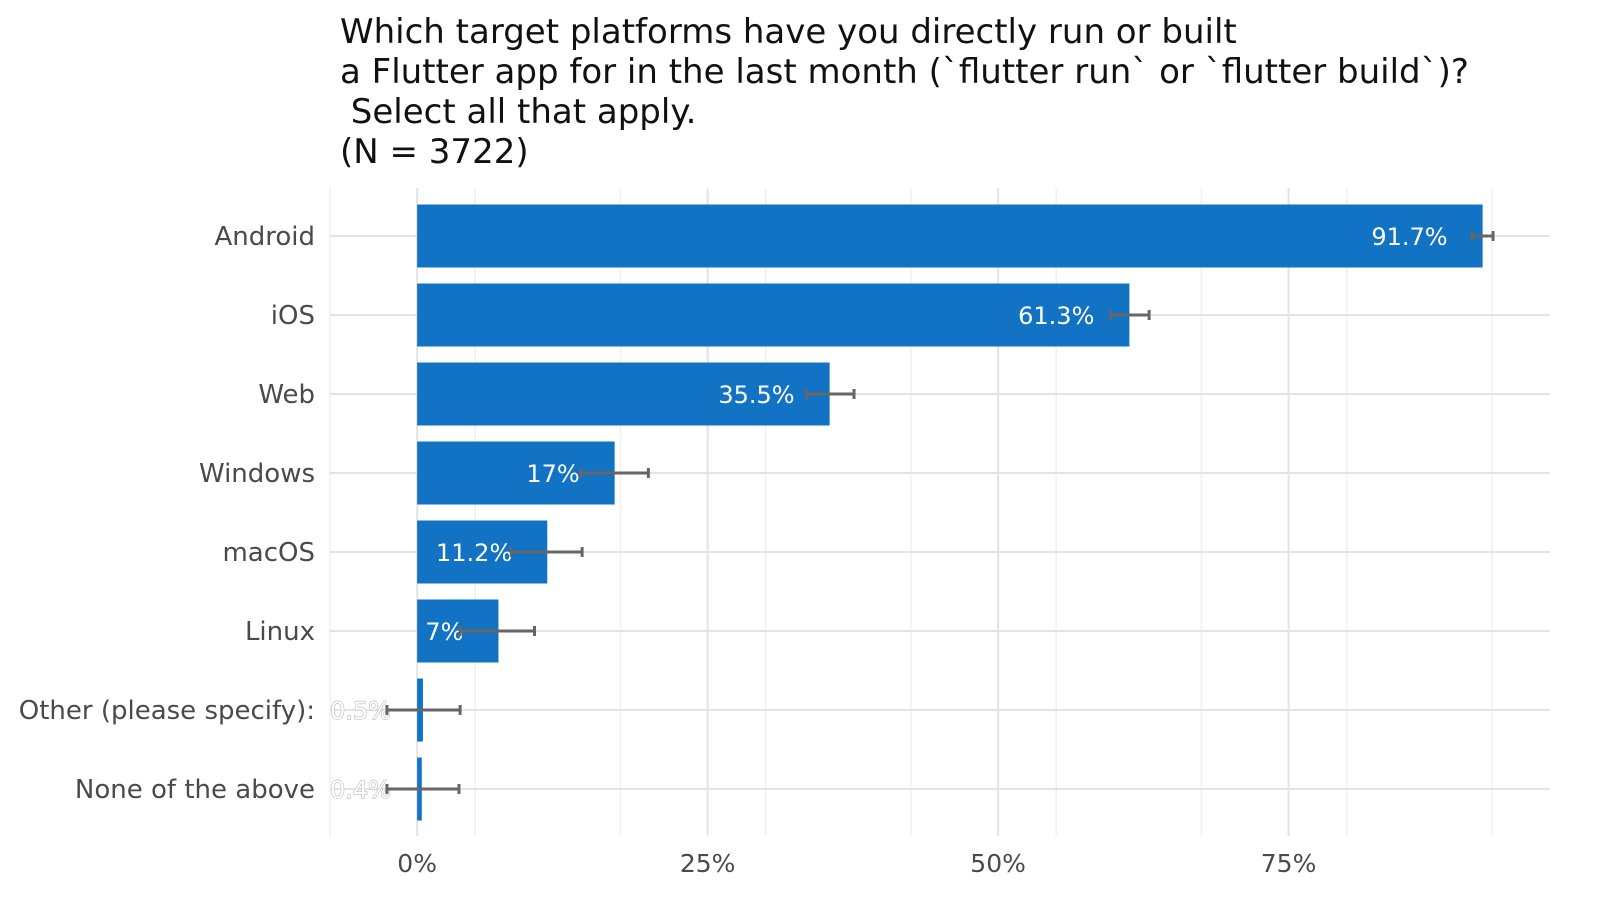  Describe the element at coordinates (444, 632) in the screenshot. I see `data-label: 7%` at that location.